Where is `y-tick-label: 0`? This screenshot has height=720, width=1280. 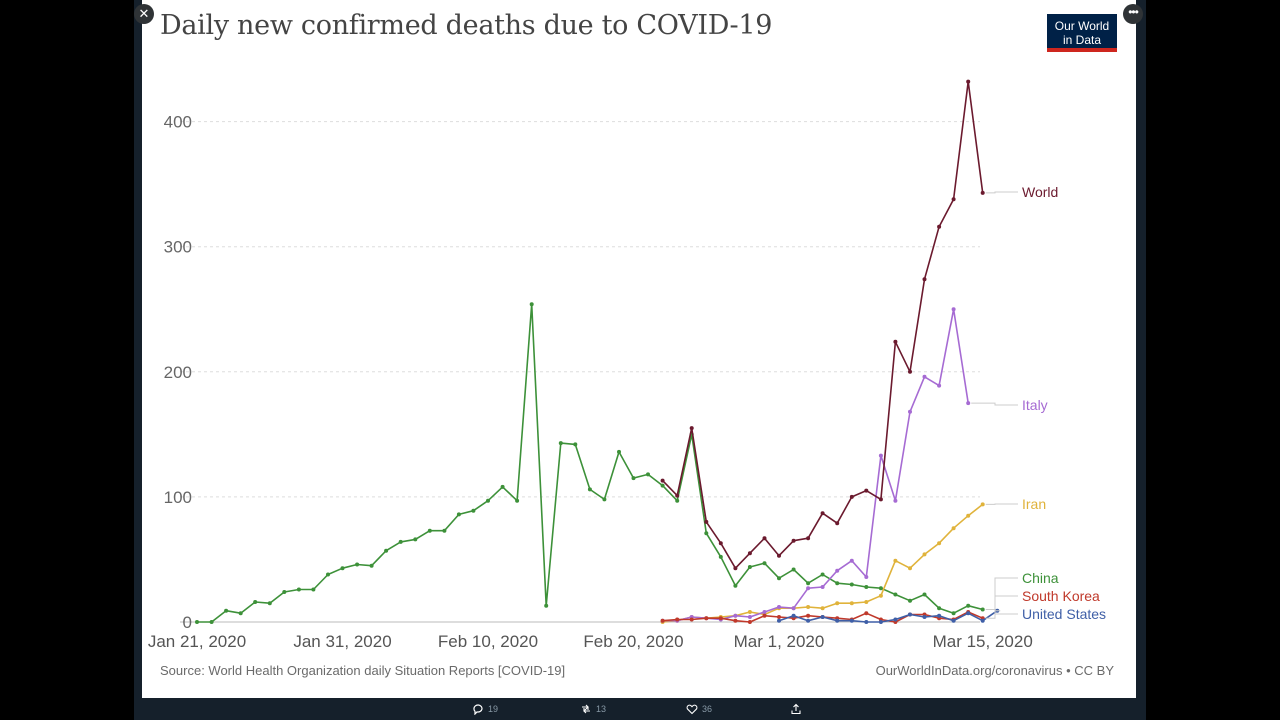 y-tick-label: 0 is located at coordinates (187, 622).